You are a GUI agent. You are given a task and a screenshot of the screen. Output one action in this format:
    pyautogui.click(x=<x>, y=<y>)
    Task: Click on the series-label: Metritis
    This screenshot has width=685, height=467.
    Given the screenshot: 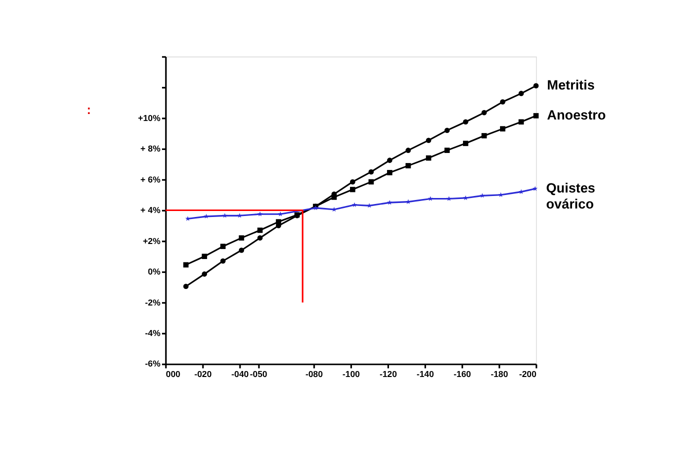 What is the action you would take?
    pyautogui.click(x=571, y=85)
    